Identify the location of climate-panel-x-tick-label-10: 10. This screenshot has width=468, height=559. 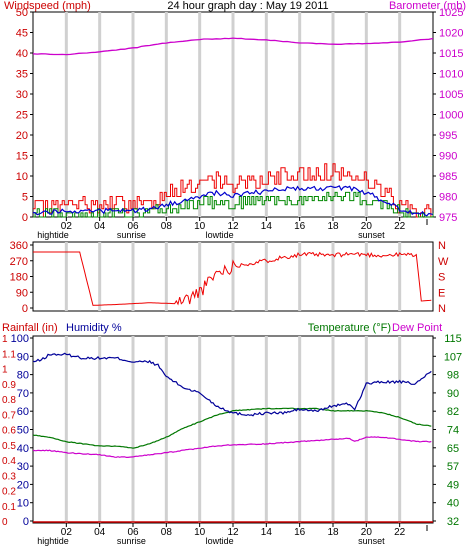
(200, 532).